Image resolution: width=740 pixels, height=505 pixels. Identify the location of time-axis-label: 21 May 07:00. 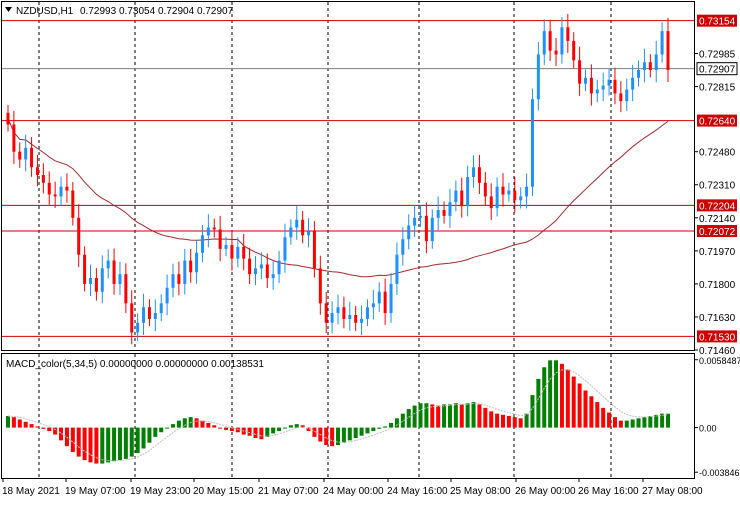
(288, 491).